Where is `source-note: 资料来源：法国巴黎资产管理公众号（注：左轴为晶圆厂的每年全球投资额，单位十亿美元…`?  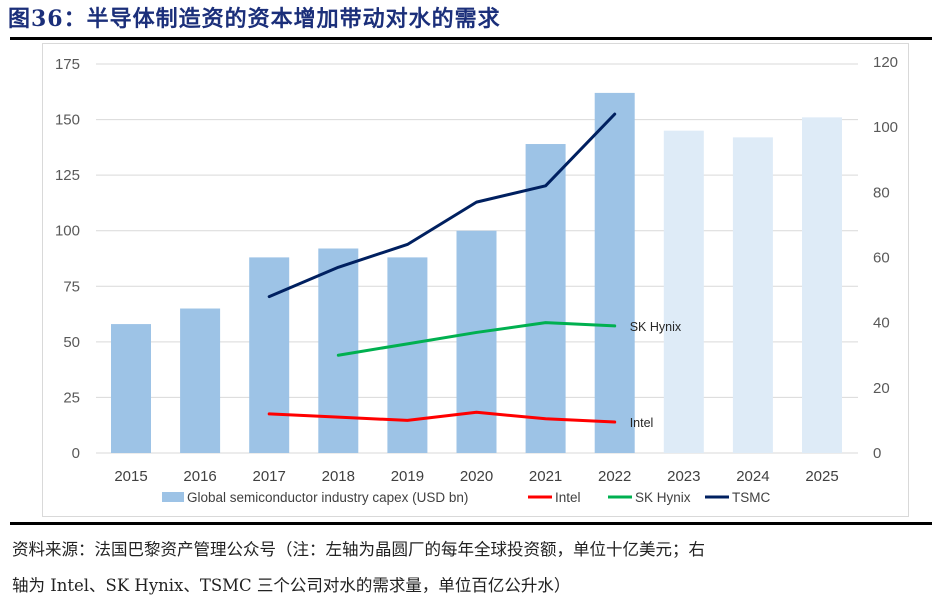
source-note: 资料来源：法国巴黎资产管理公众号（注：左轴为晶圆厂的每年全球投资额，单位十亿美元… is located at coordinates (474, 568).